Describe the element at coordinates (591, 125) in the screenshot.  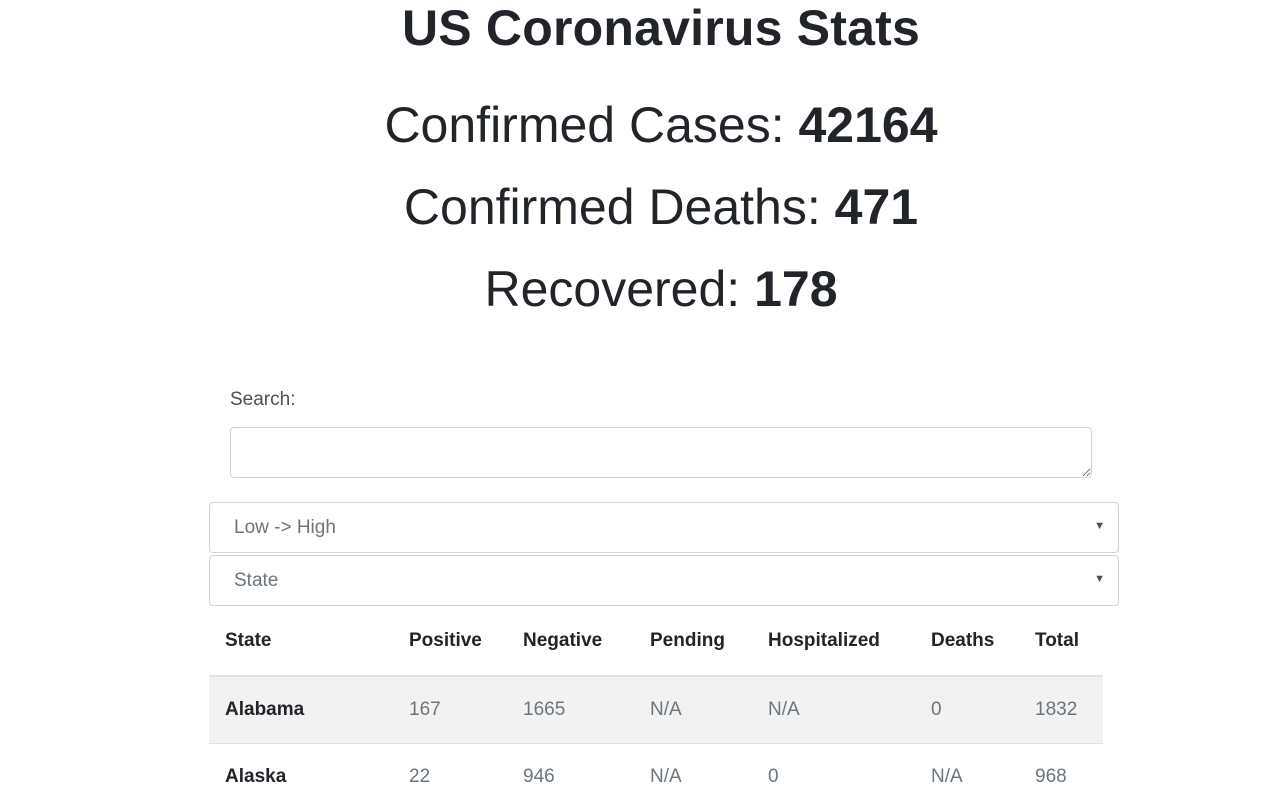
I see `confirmed-cases-label: Confirmed Cases:` at that location.